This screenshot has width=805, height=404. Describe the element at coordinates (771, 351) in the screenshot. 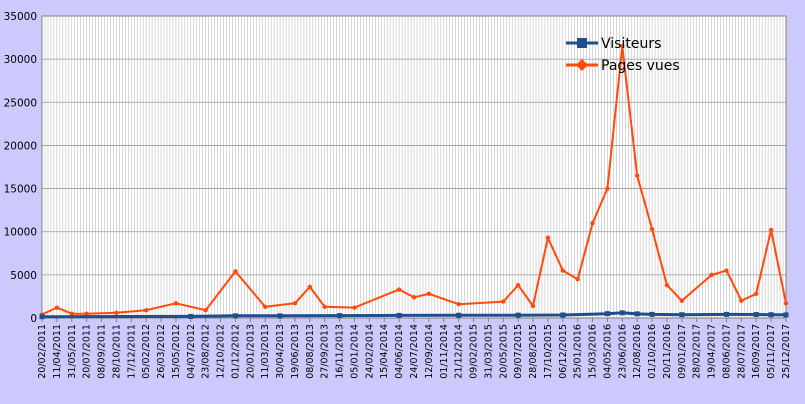

I see `x-tick-label: 05/11/2017` at that location.